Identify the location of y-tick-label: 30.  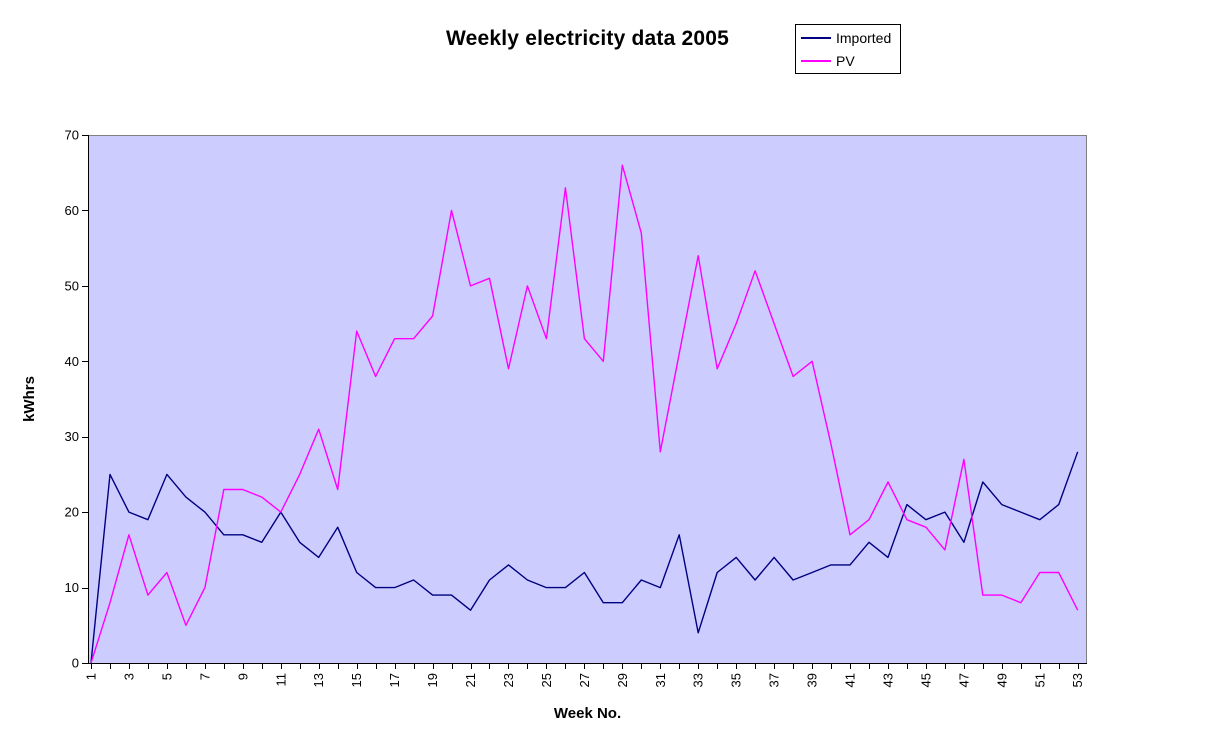
(72, 436).